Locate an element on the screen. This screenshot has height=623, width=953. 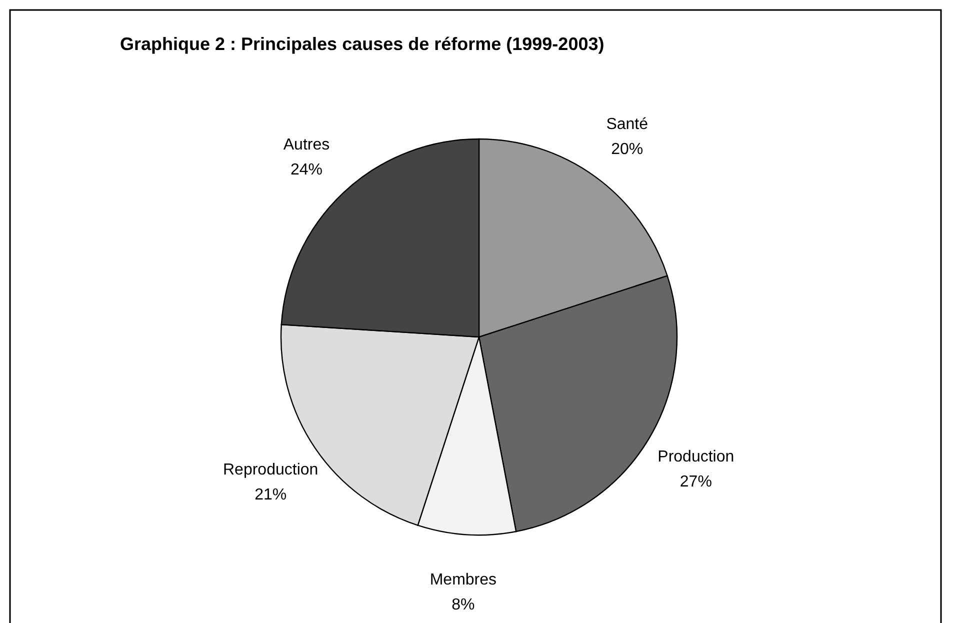
slice-label: Santé is located at coordinates (627, 125).